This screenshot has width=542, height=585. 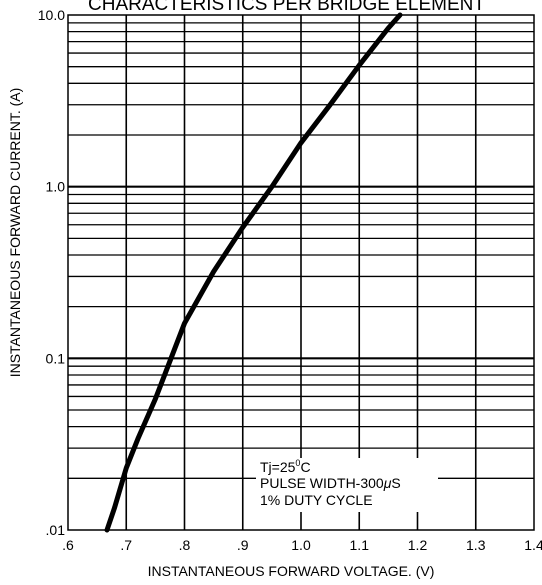 I want to click on x-tick-label: 1.0, so click(x=301, y=545).